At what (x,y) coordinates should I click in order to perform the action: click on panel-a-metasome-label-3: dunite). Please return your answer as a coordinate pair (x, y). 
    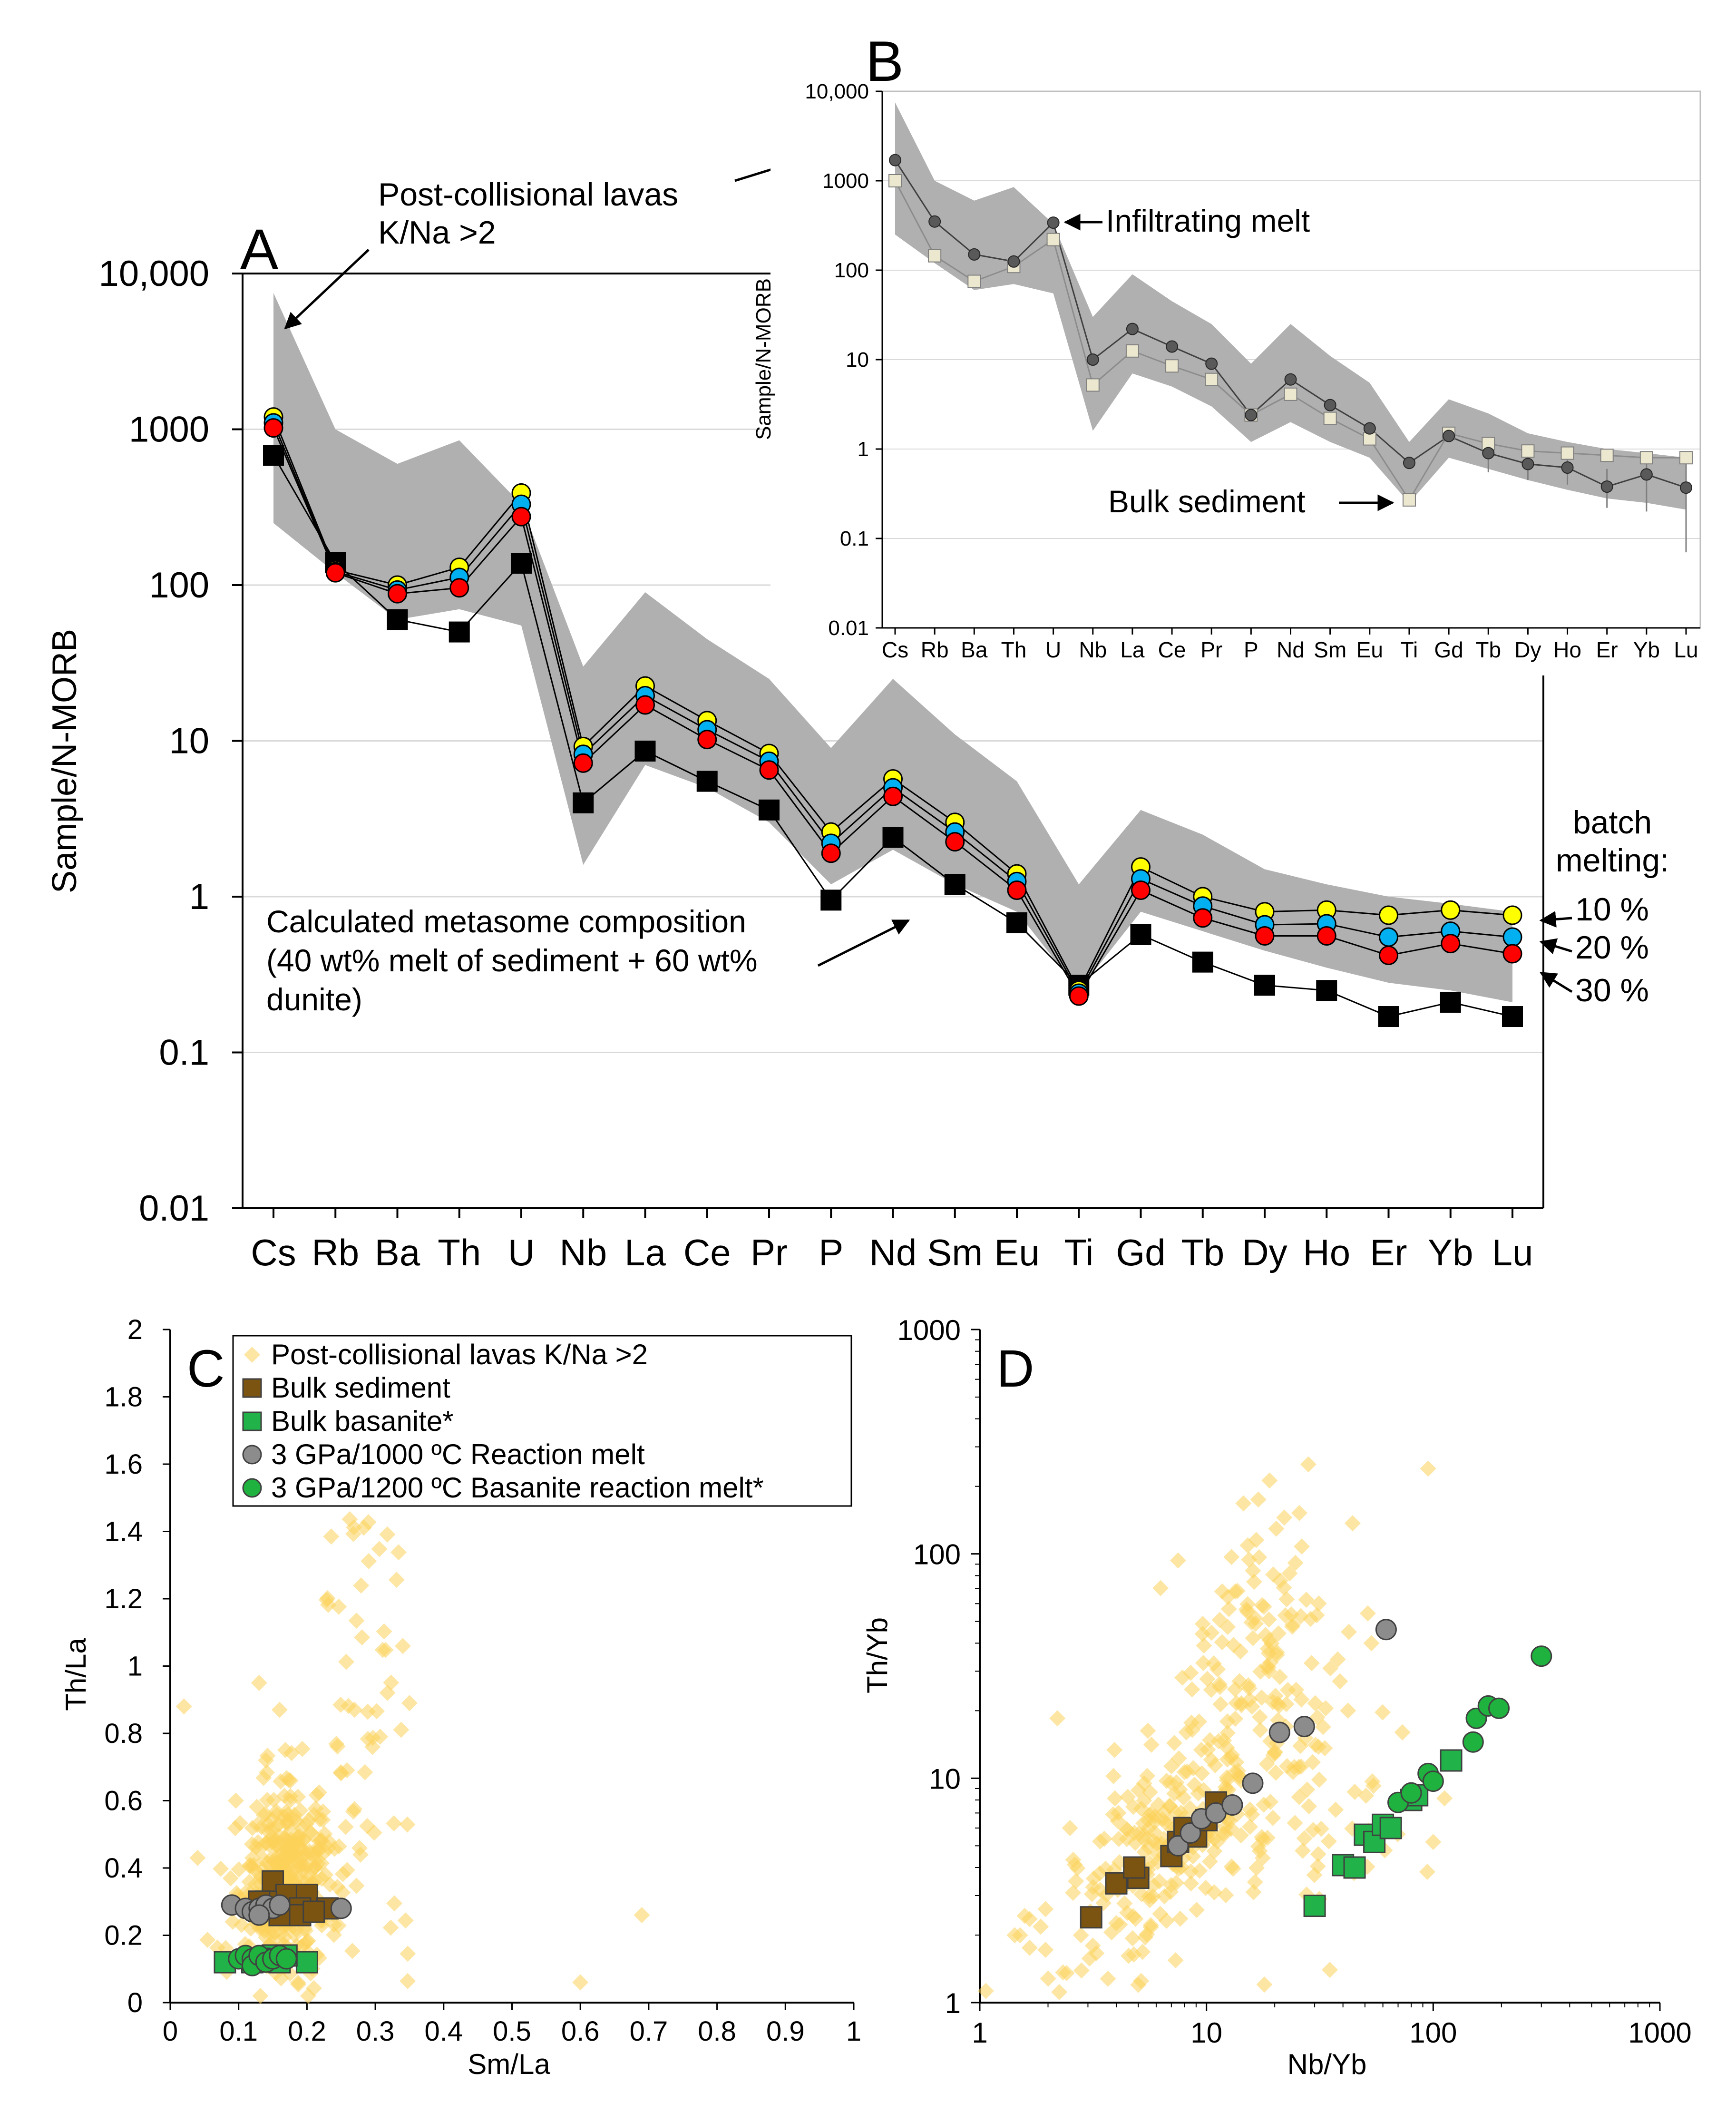
    Looking at the image, I should click on (314, 999).